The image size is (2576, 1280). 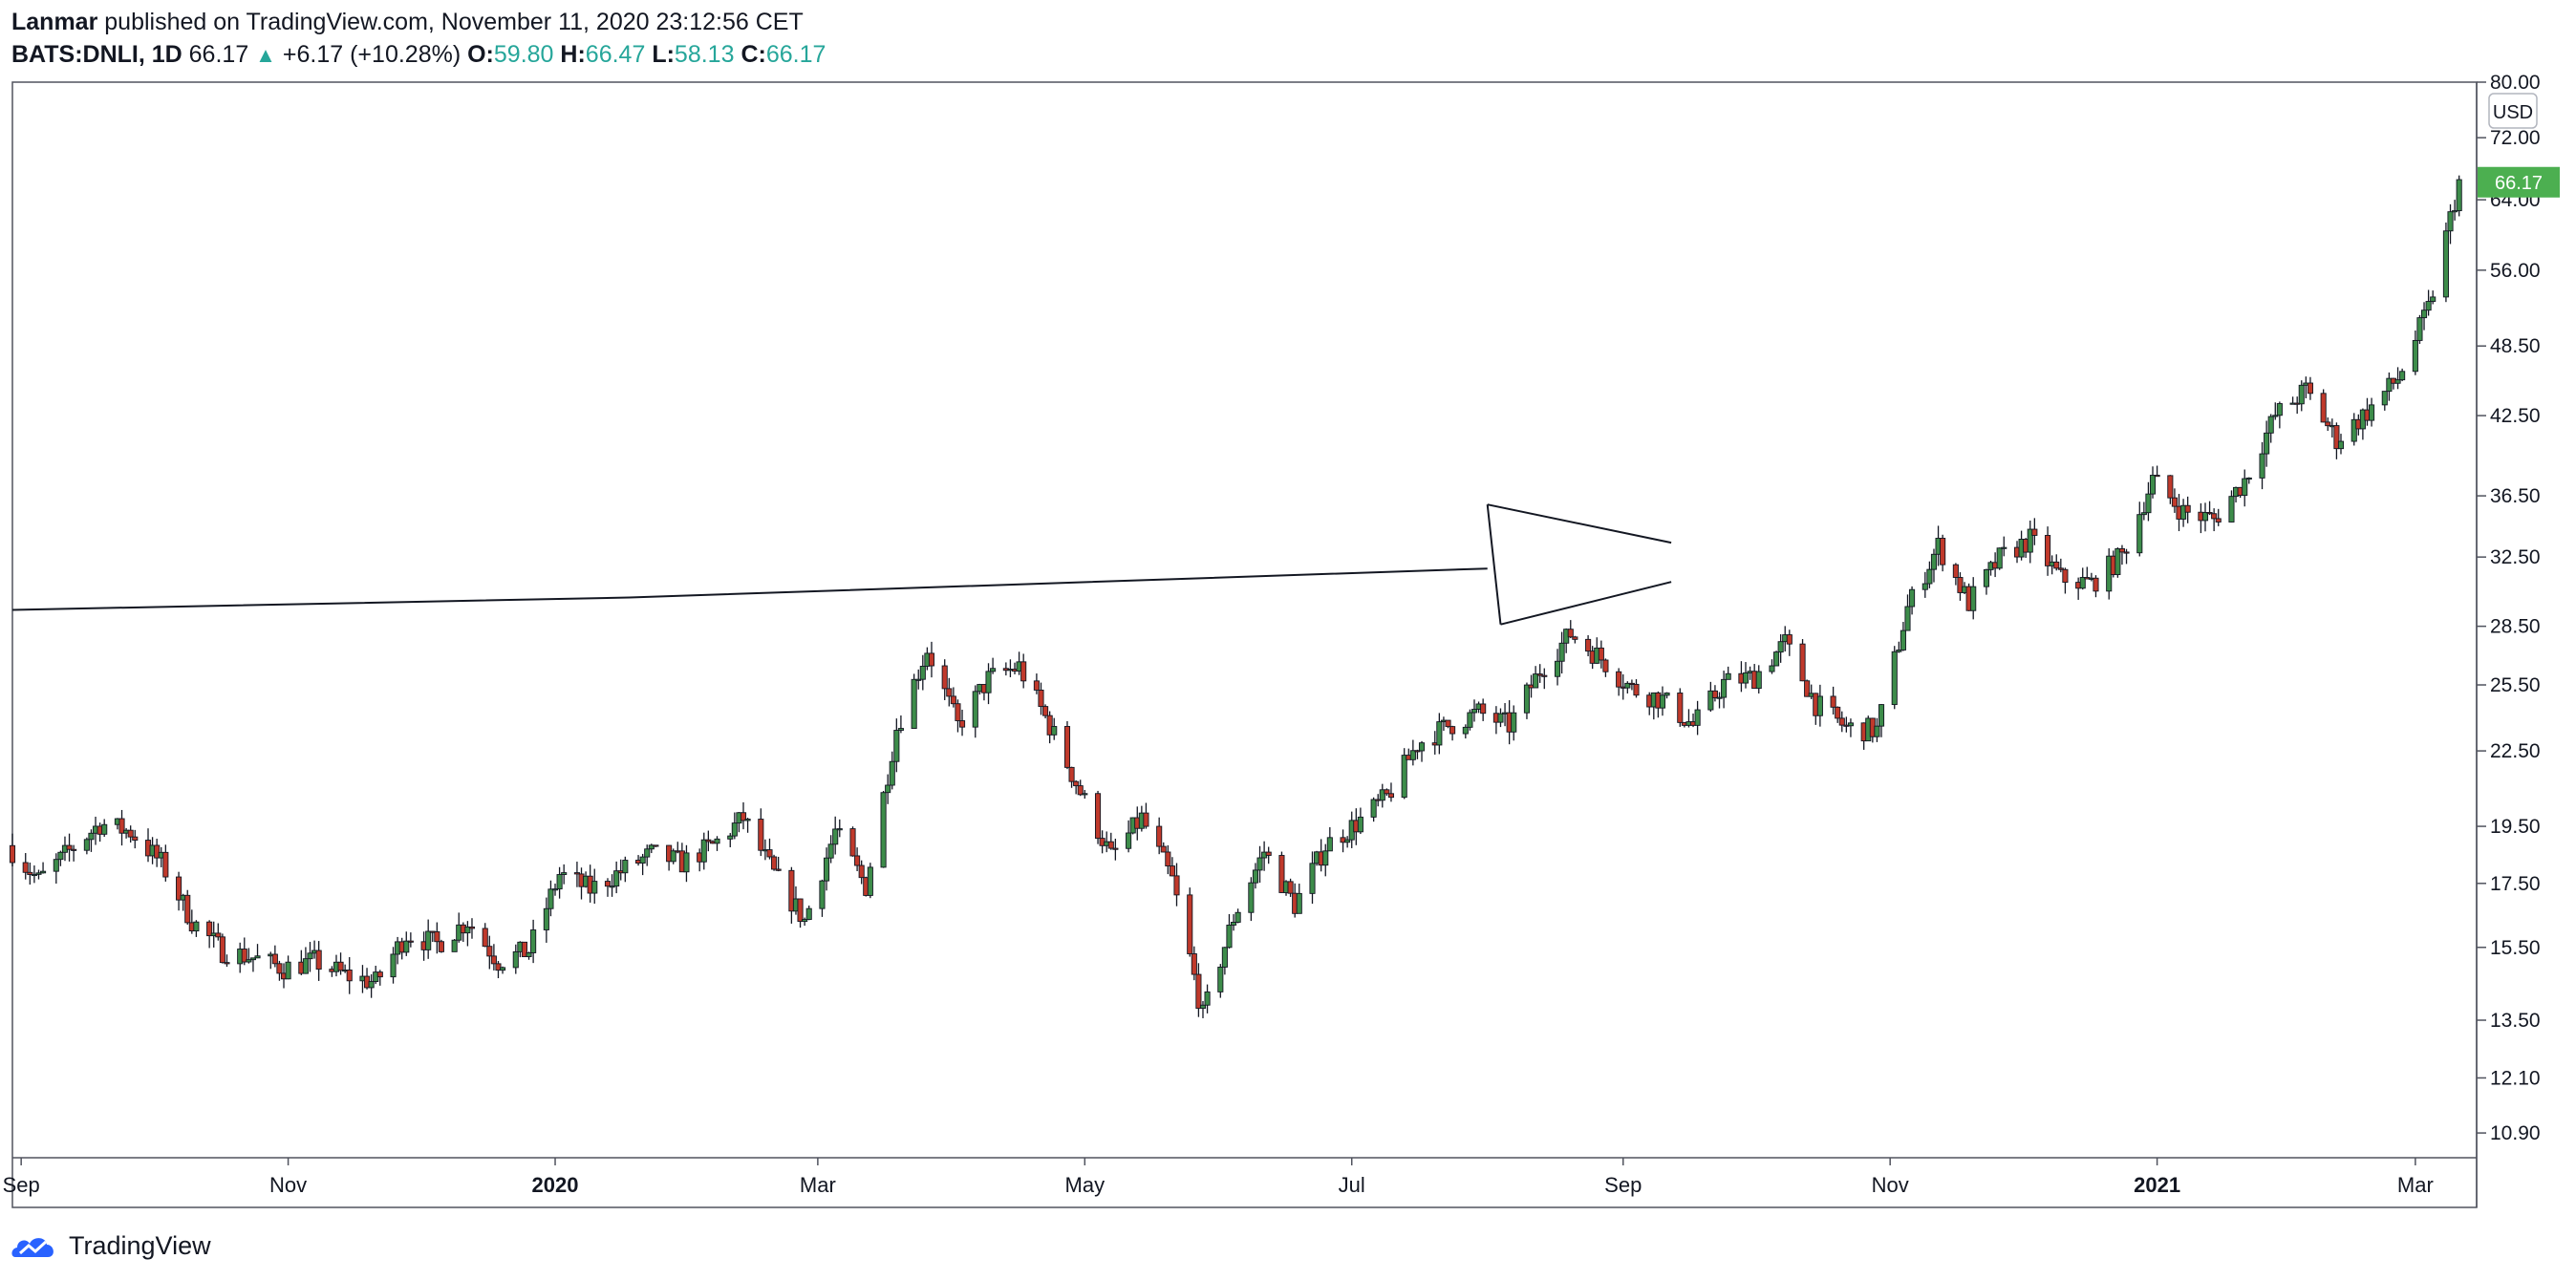 I want to click on low-label: L:, so click(x=663, y=54).